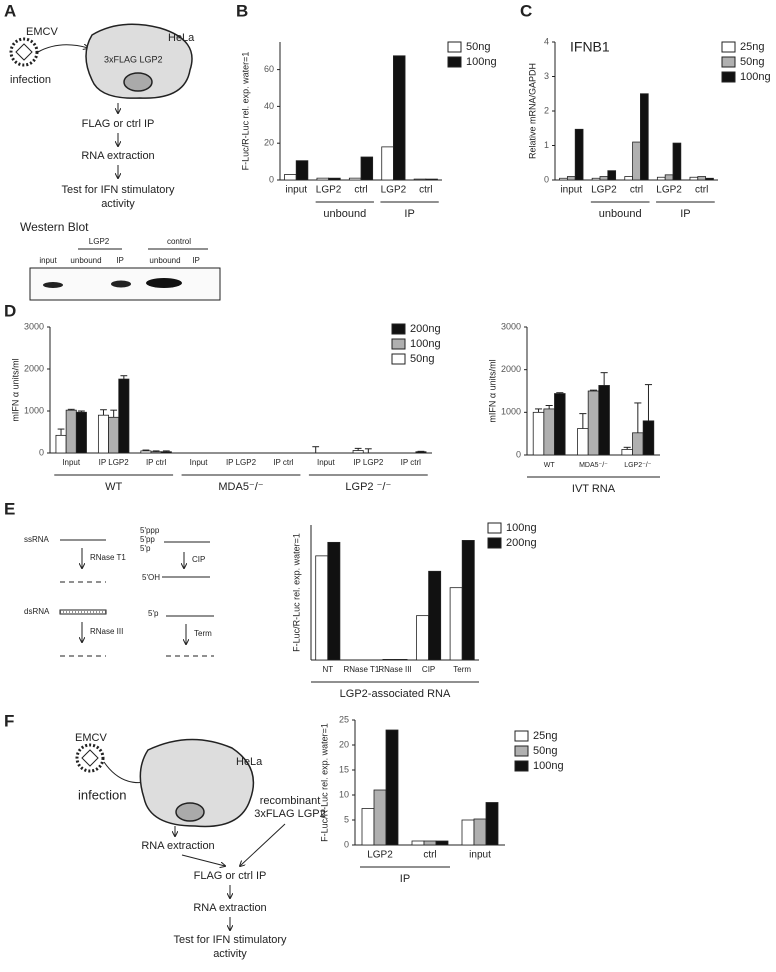 The height and width of the screenshot is (972, 776). What do you see at coordinates (9, 508) in the screenshot?
I see `panel-label: E` at bounding box center [9, 508].